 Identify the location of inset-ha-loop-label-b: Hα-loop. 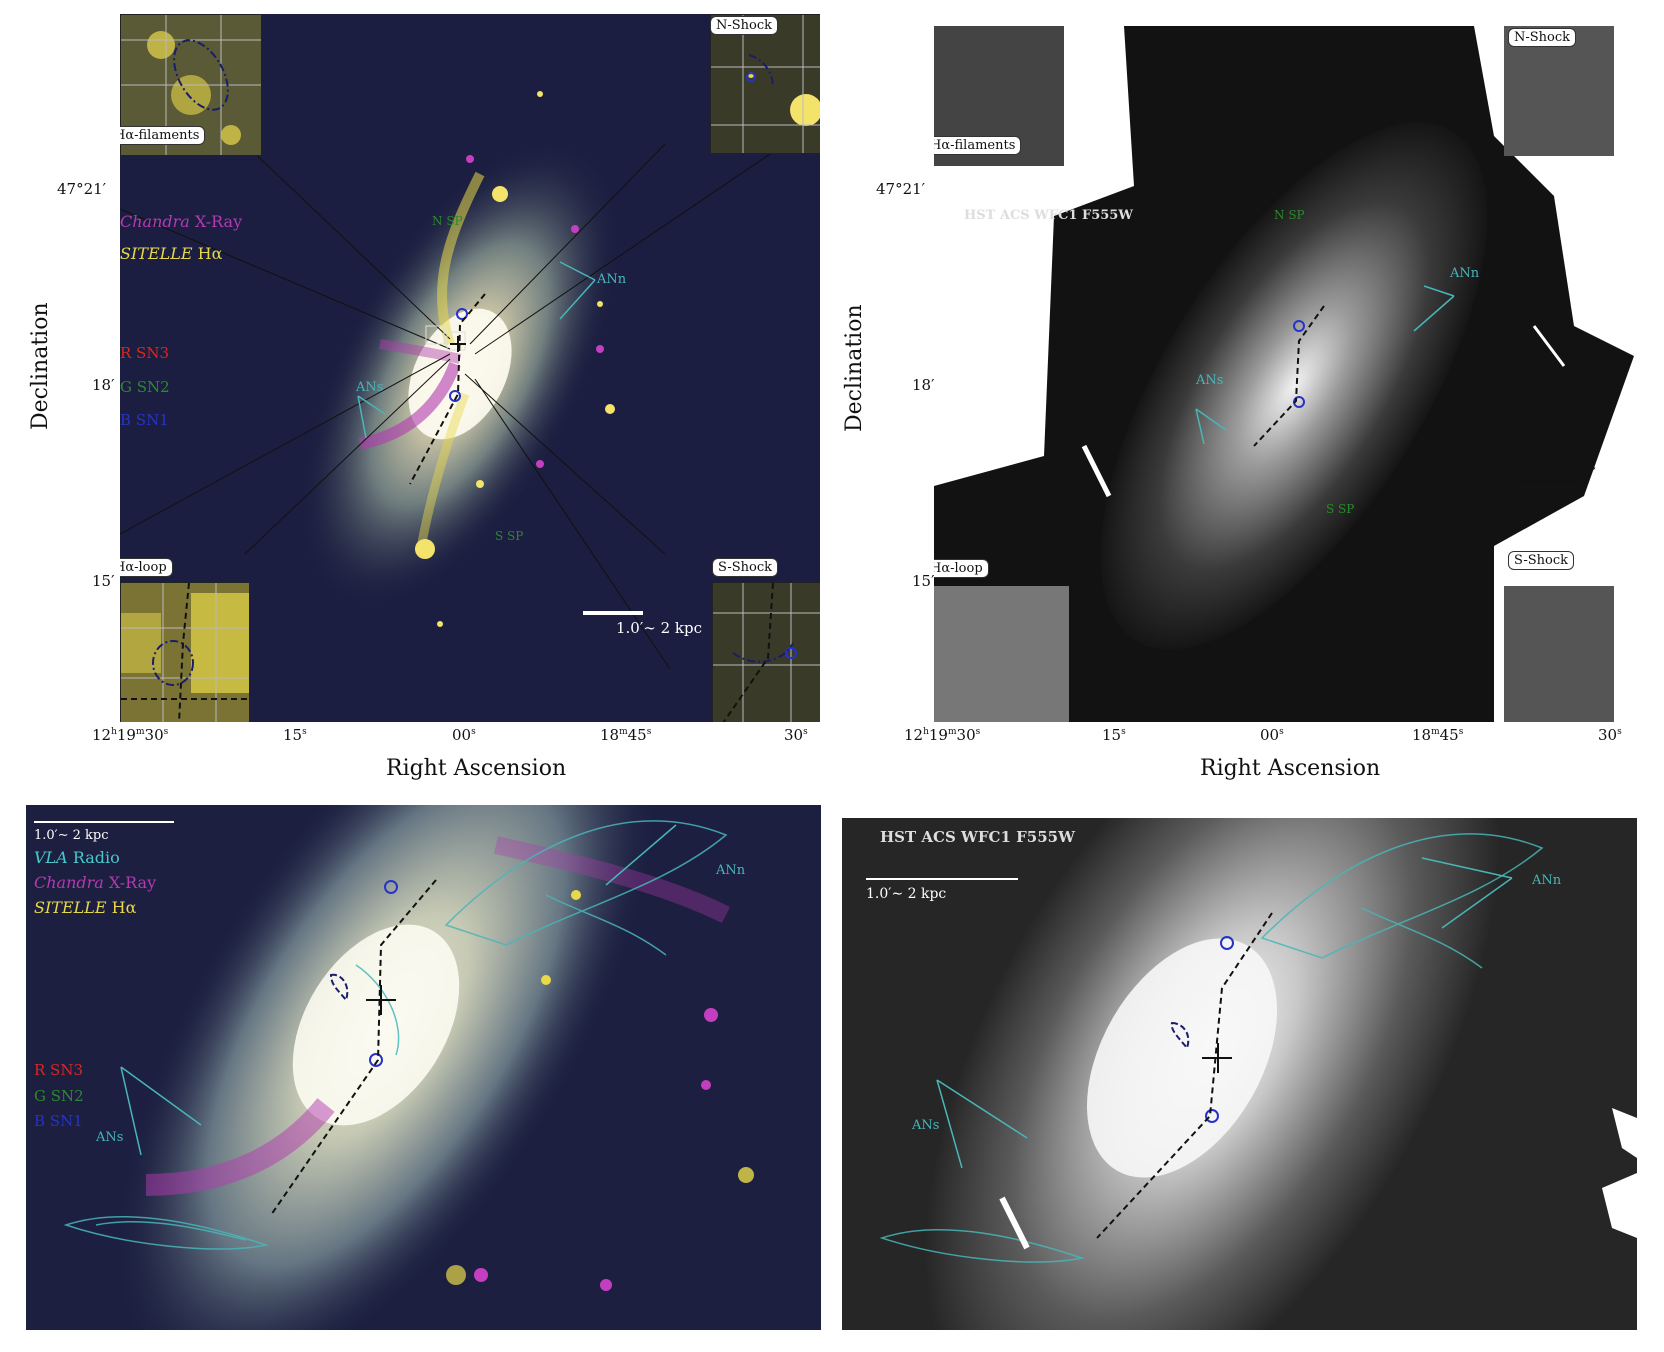
(961, 568).